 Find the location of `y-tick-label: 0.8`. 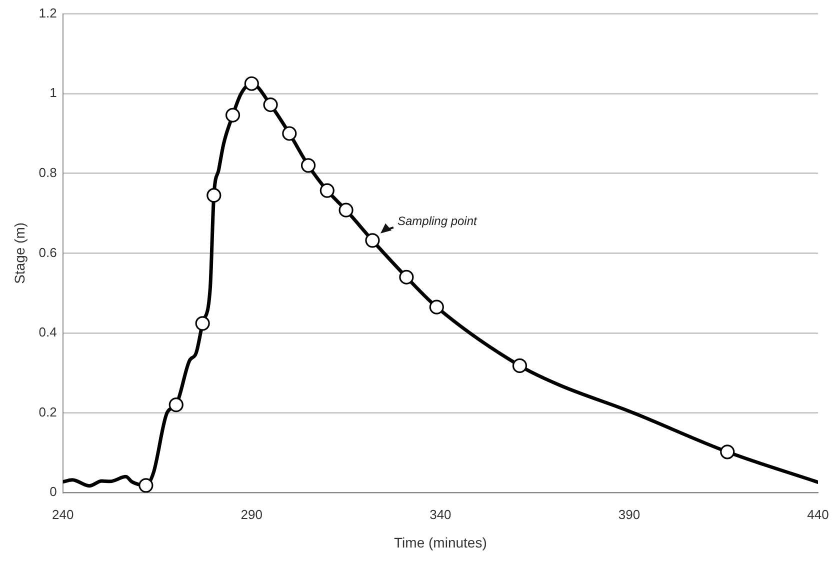

y-tick-label: 0.8 is located at coordinates (47, 172).